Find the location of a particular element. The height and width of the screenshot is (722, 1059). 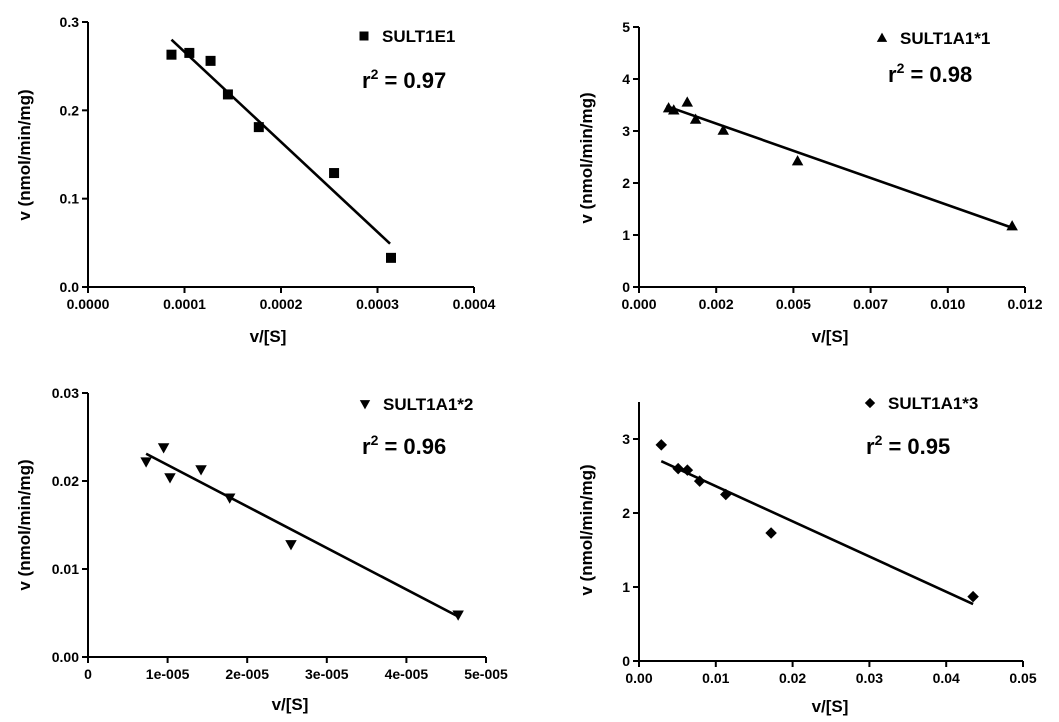

x-tick-label: 0.002 is located at coordinates (716, 304).